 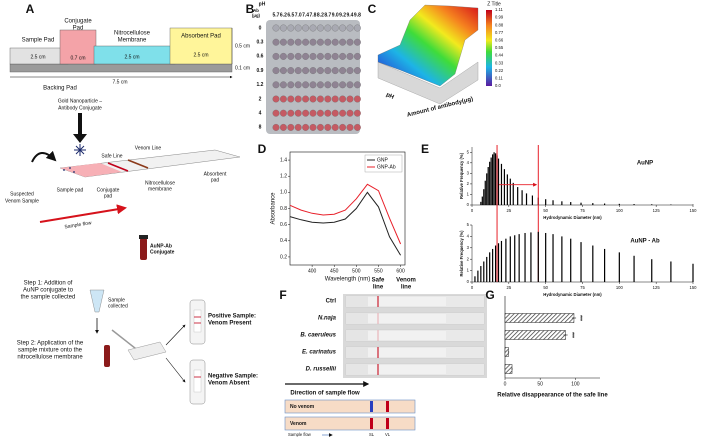 What do you see at coordinates (499, 55) in the screenshot?
I see `colorbar-tick: 0.44` at bounding box center [499, 55].